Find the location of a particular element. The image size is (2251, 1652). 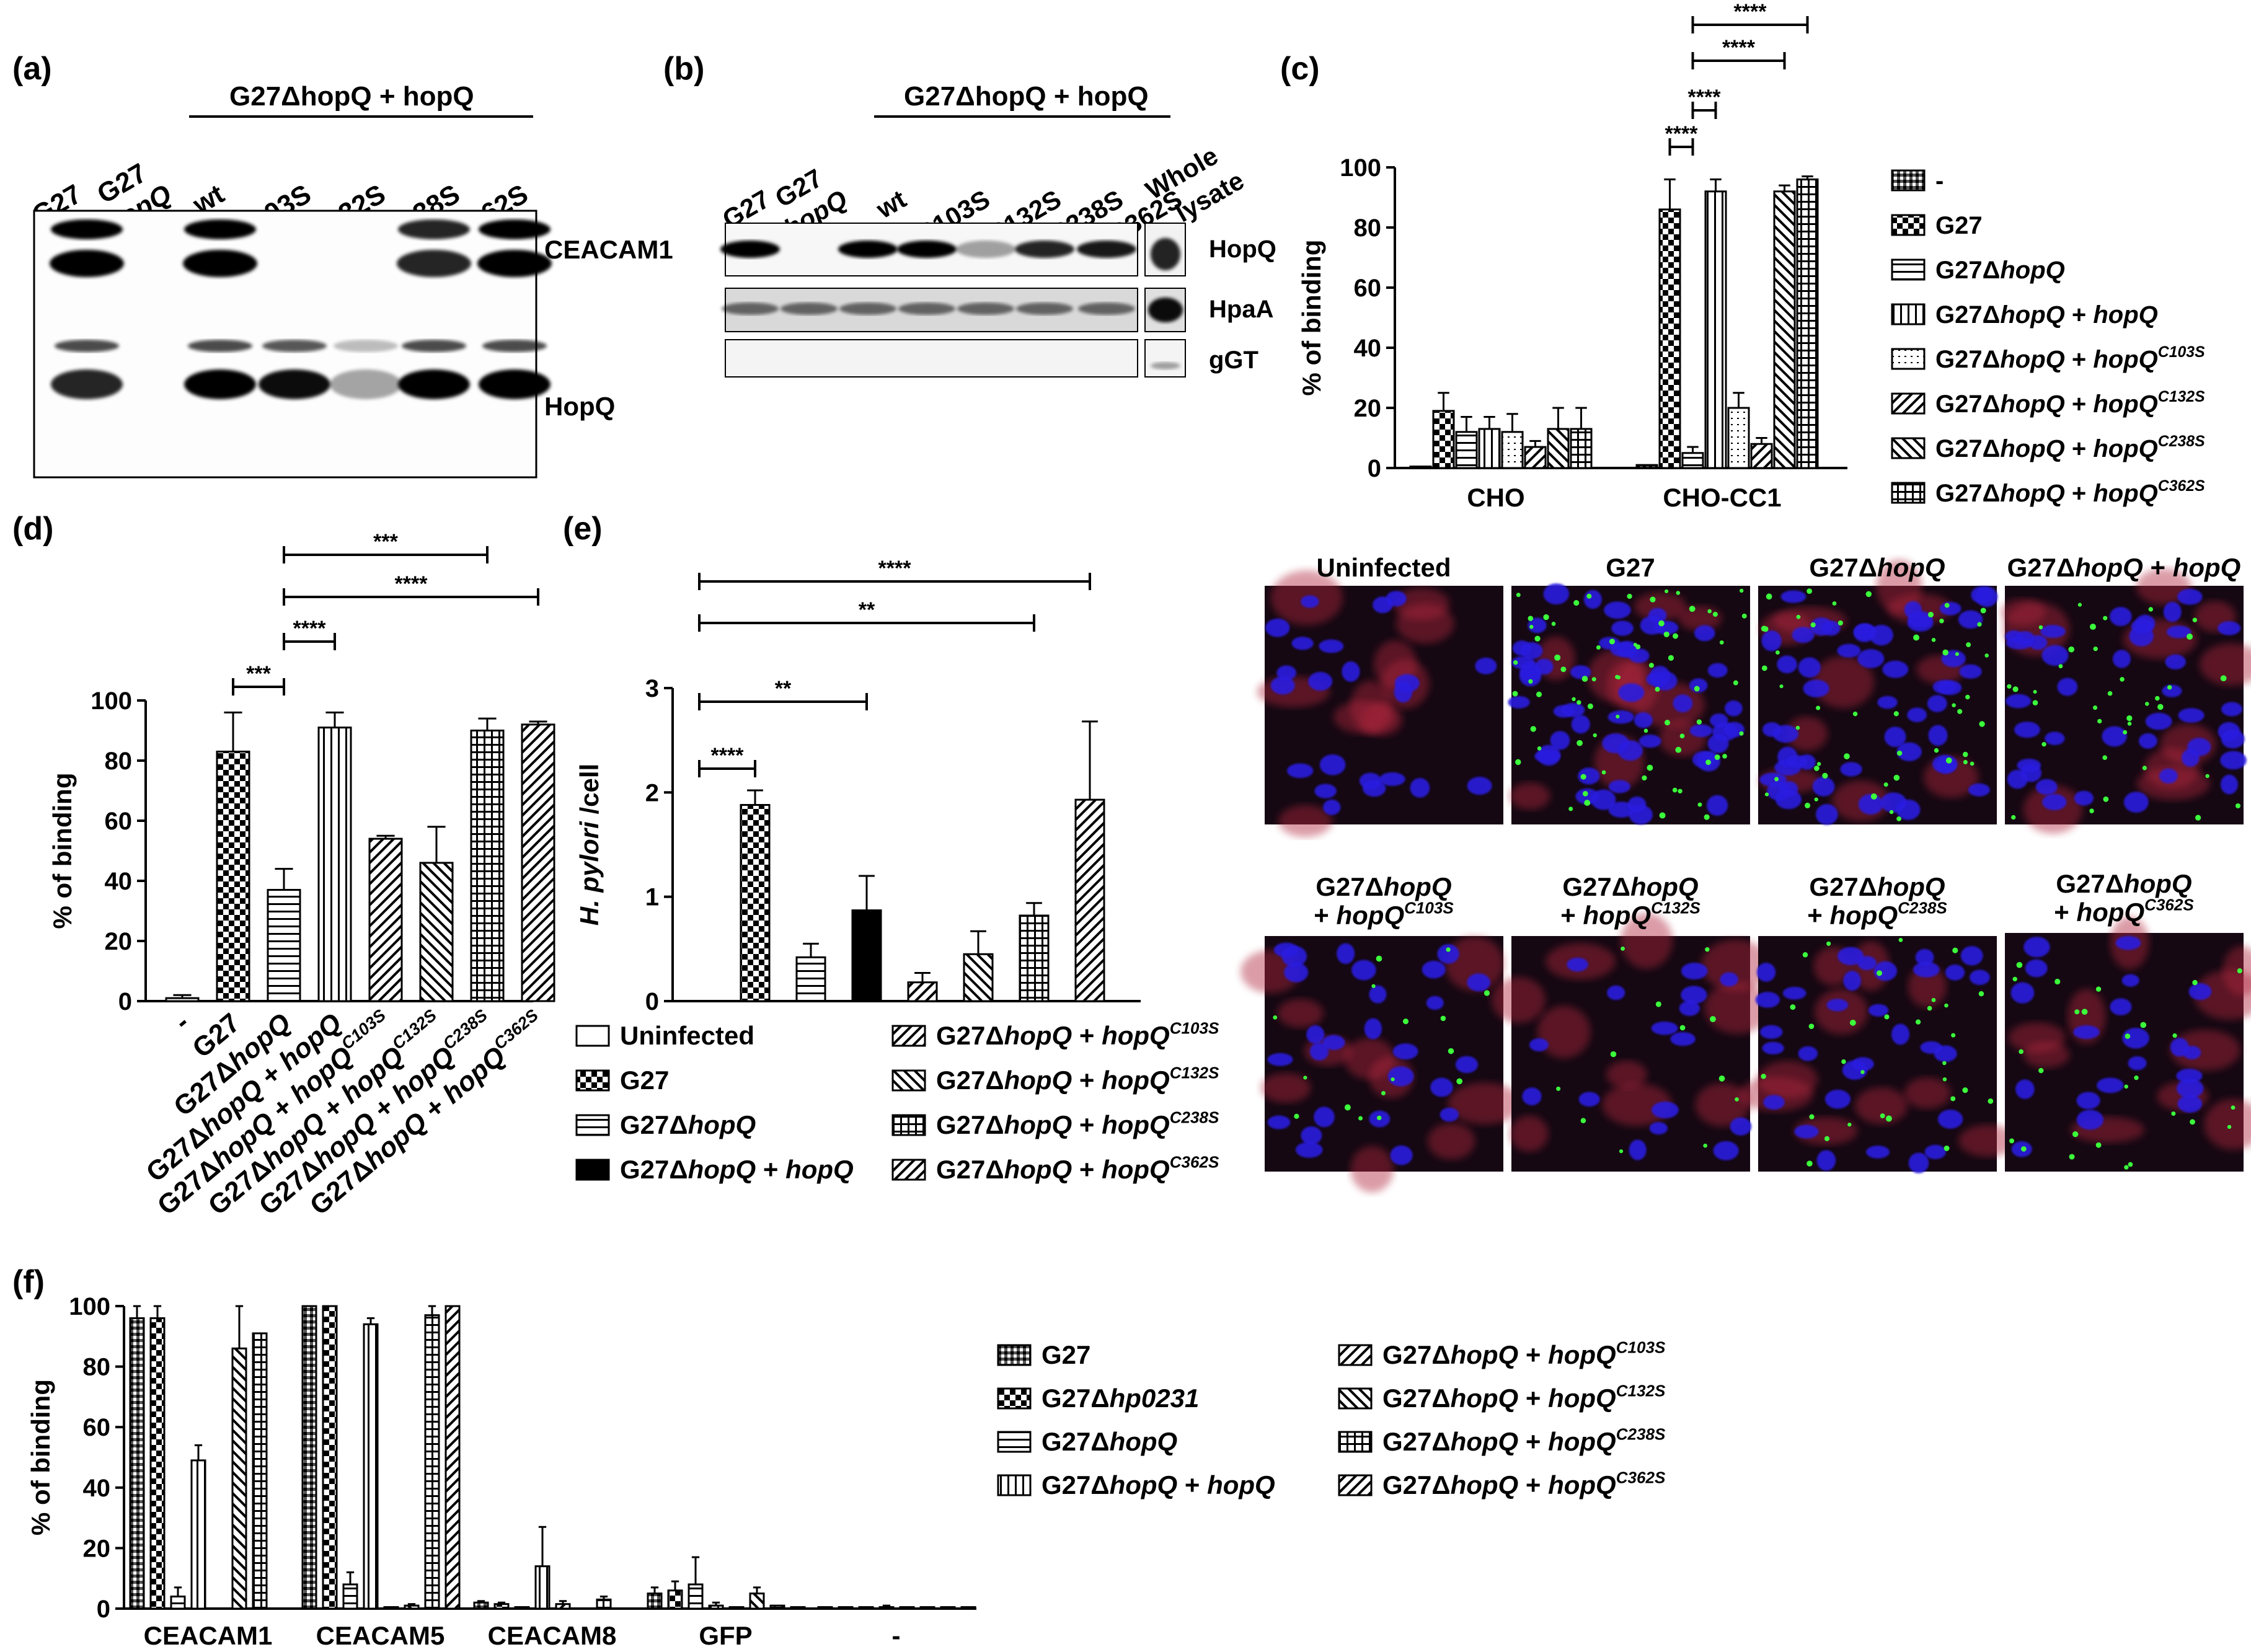

label-superscript: C362S is located at coordinates (1194, 1161).